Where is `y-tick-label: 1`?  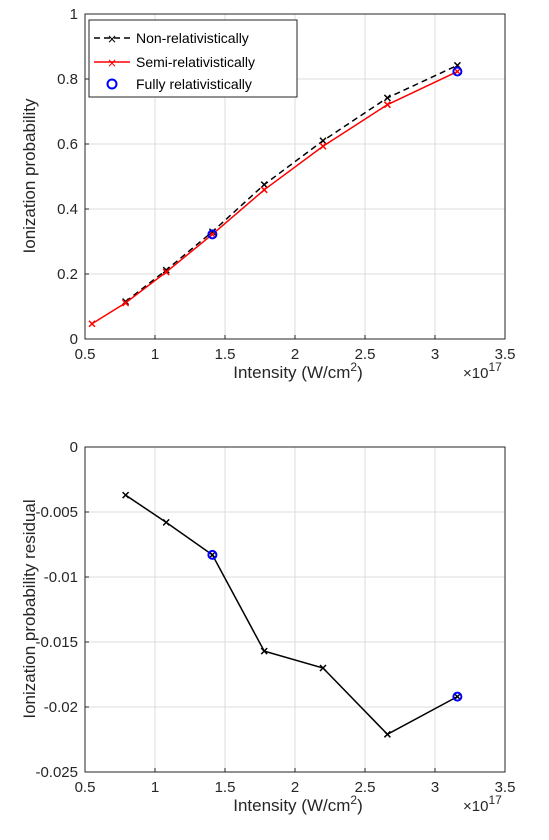 y-tick-label: 1 is located at coordinates (74, 14).